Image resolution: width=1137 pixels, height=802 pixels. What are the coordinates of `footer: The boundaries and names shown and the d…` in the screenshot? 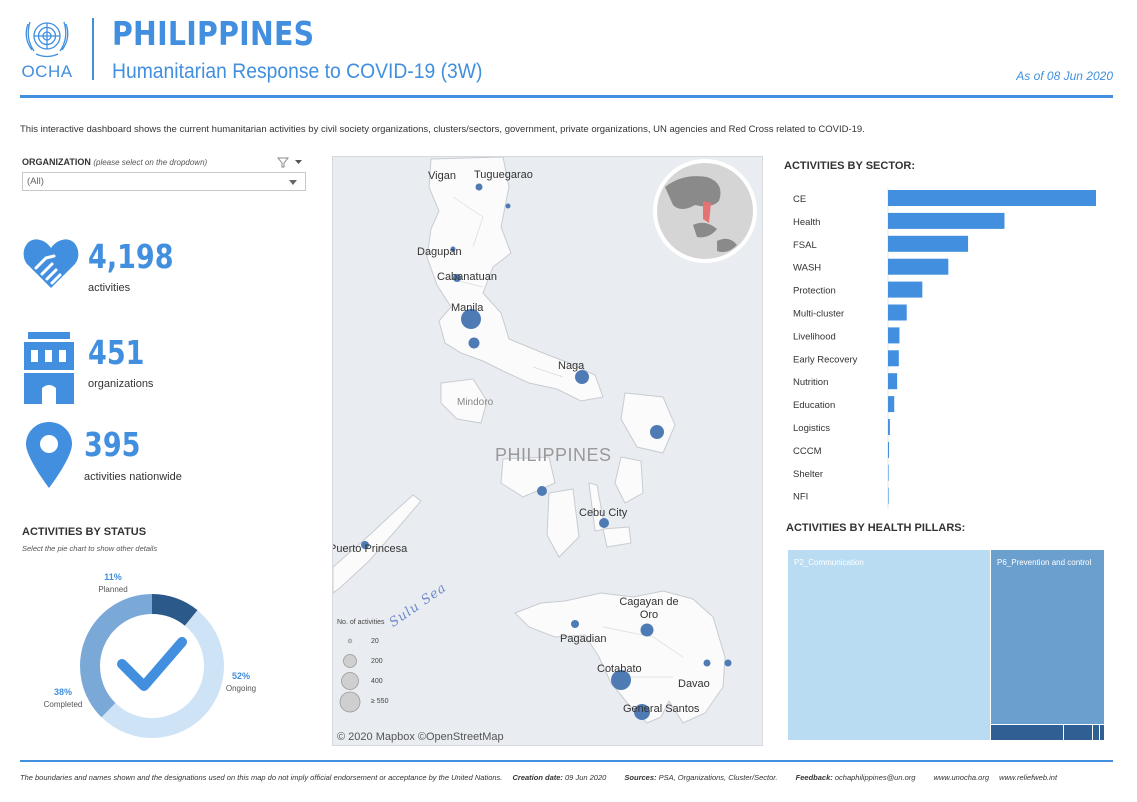 It's located at (539, 777).